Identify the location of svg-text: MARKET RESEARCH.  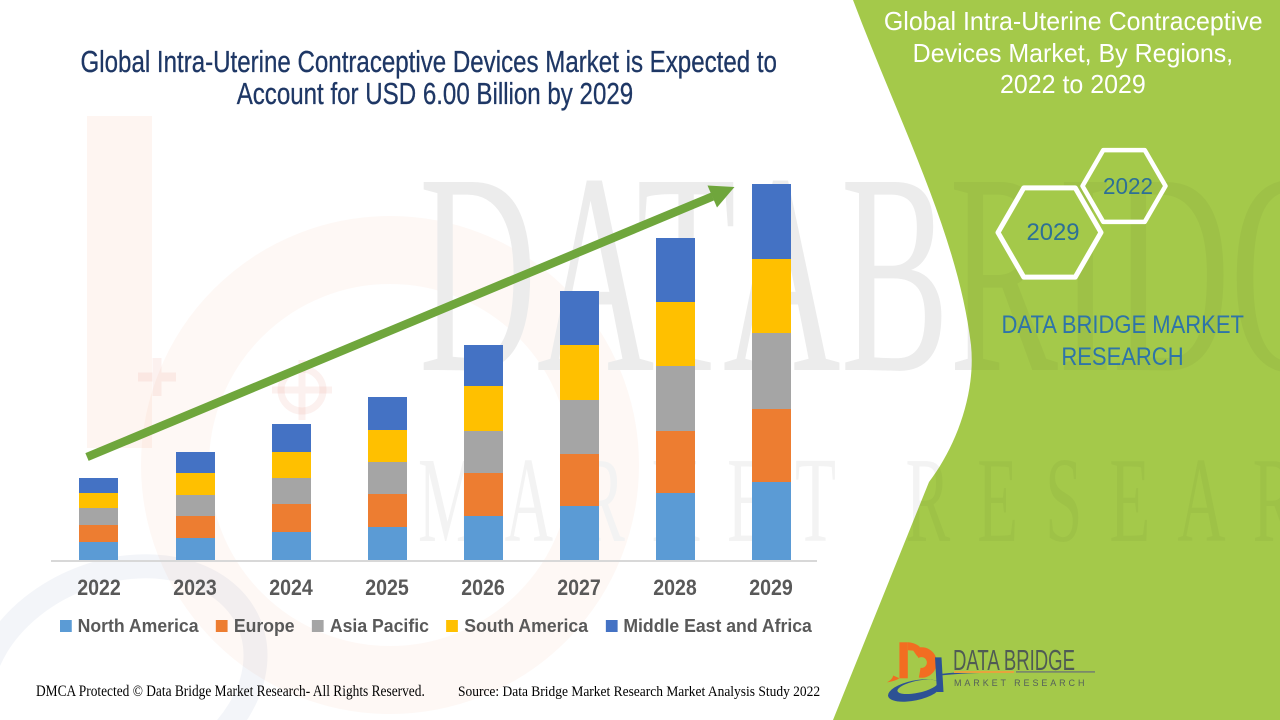
(1020, 683).